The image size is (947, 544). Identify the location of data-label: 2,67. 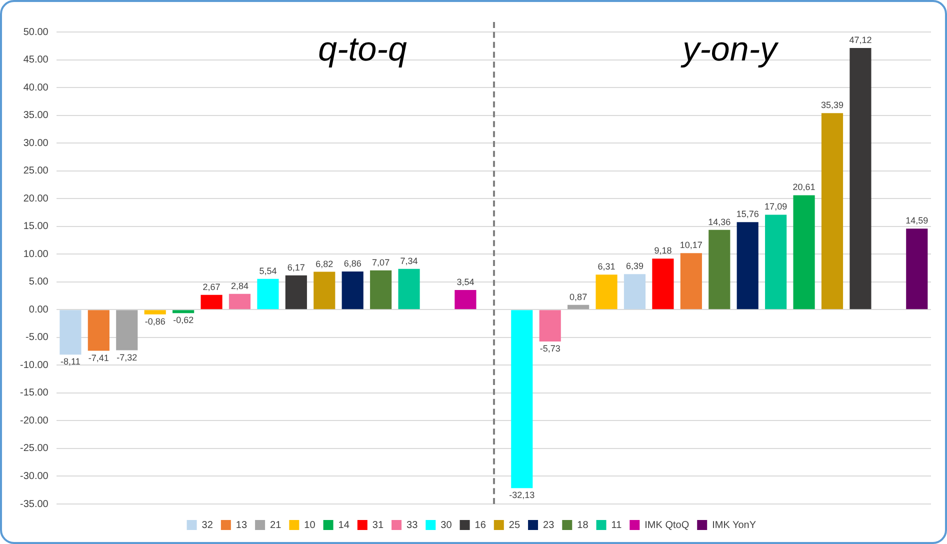
(211, 287).